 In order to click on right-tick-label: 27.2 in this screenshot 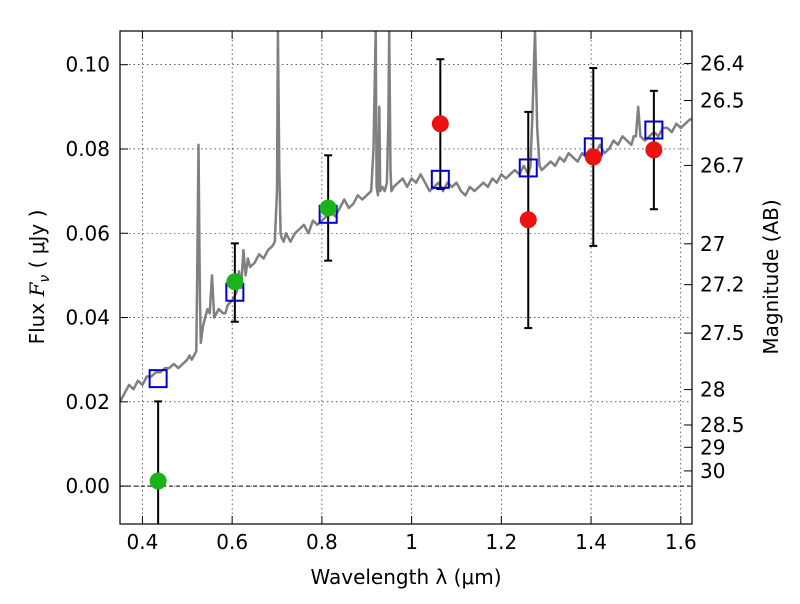, I will do `click(722, 285)`.